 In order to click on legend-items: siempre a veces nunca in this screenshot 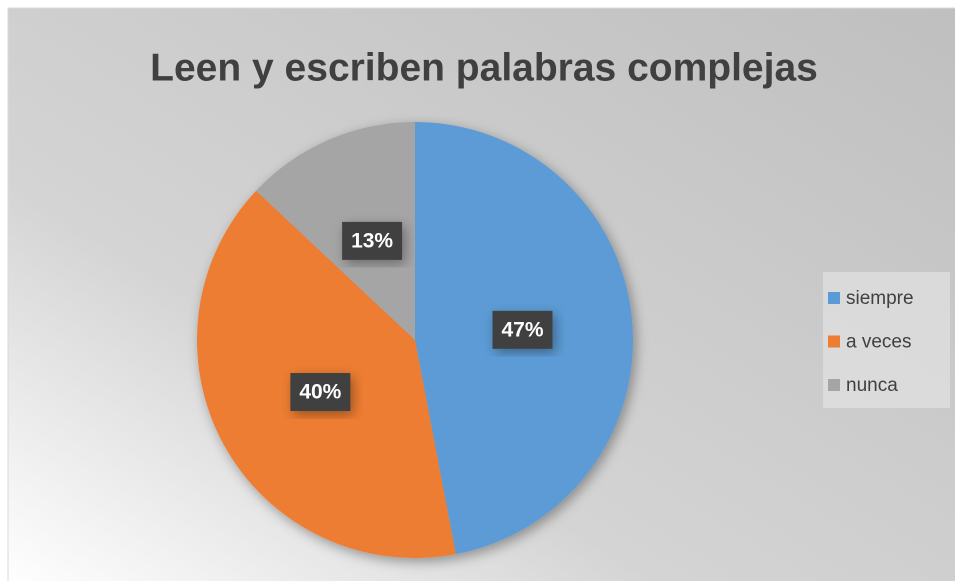, I will do `click(871, 342)`.